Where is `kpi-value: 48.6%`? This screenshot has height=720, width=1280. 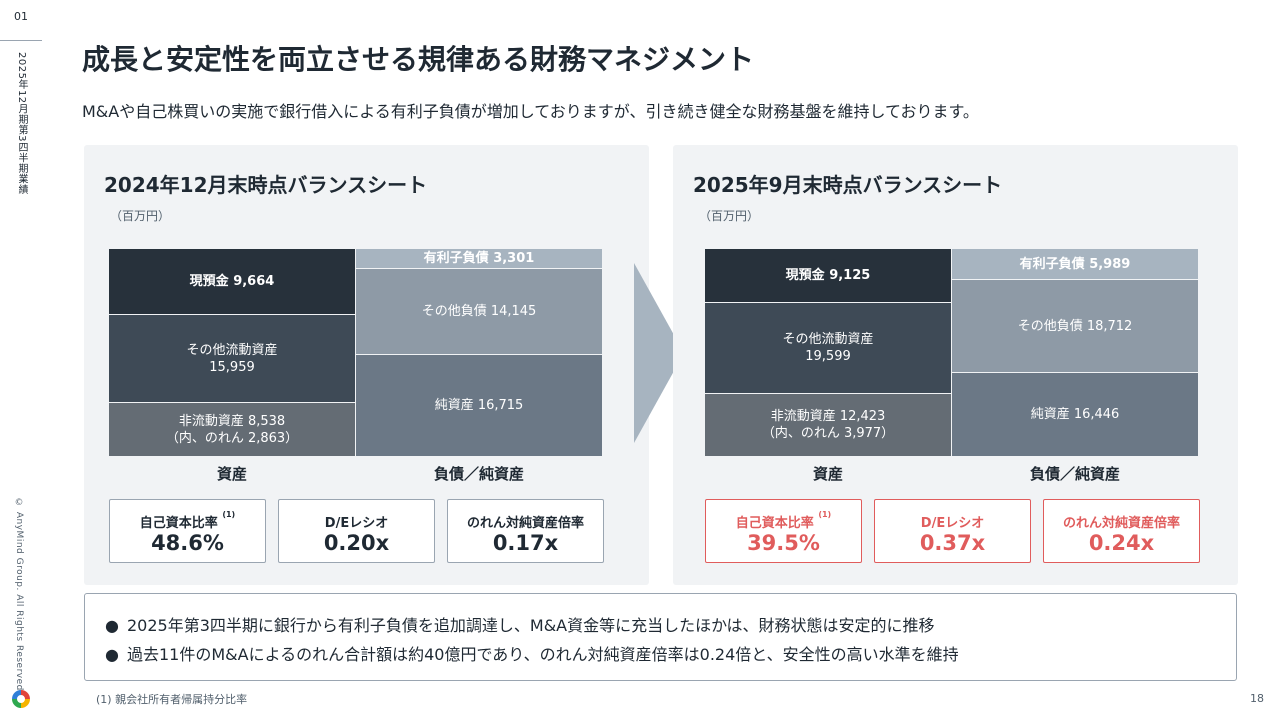
kpi-value: 48.6% is located at coordinates (187, 543).